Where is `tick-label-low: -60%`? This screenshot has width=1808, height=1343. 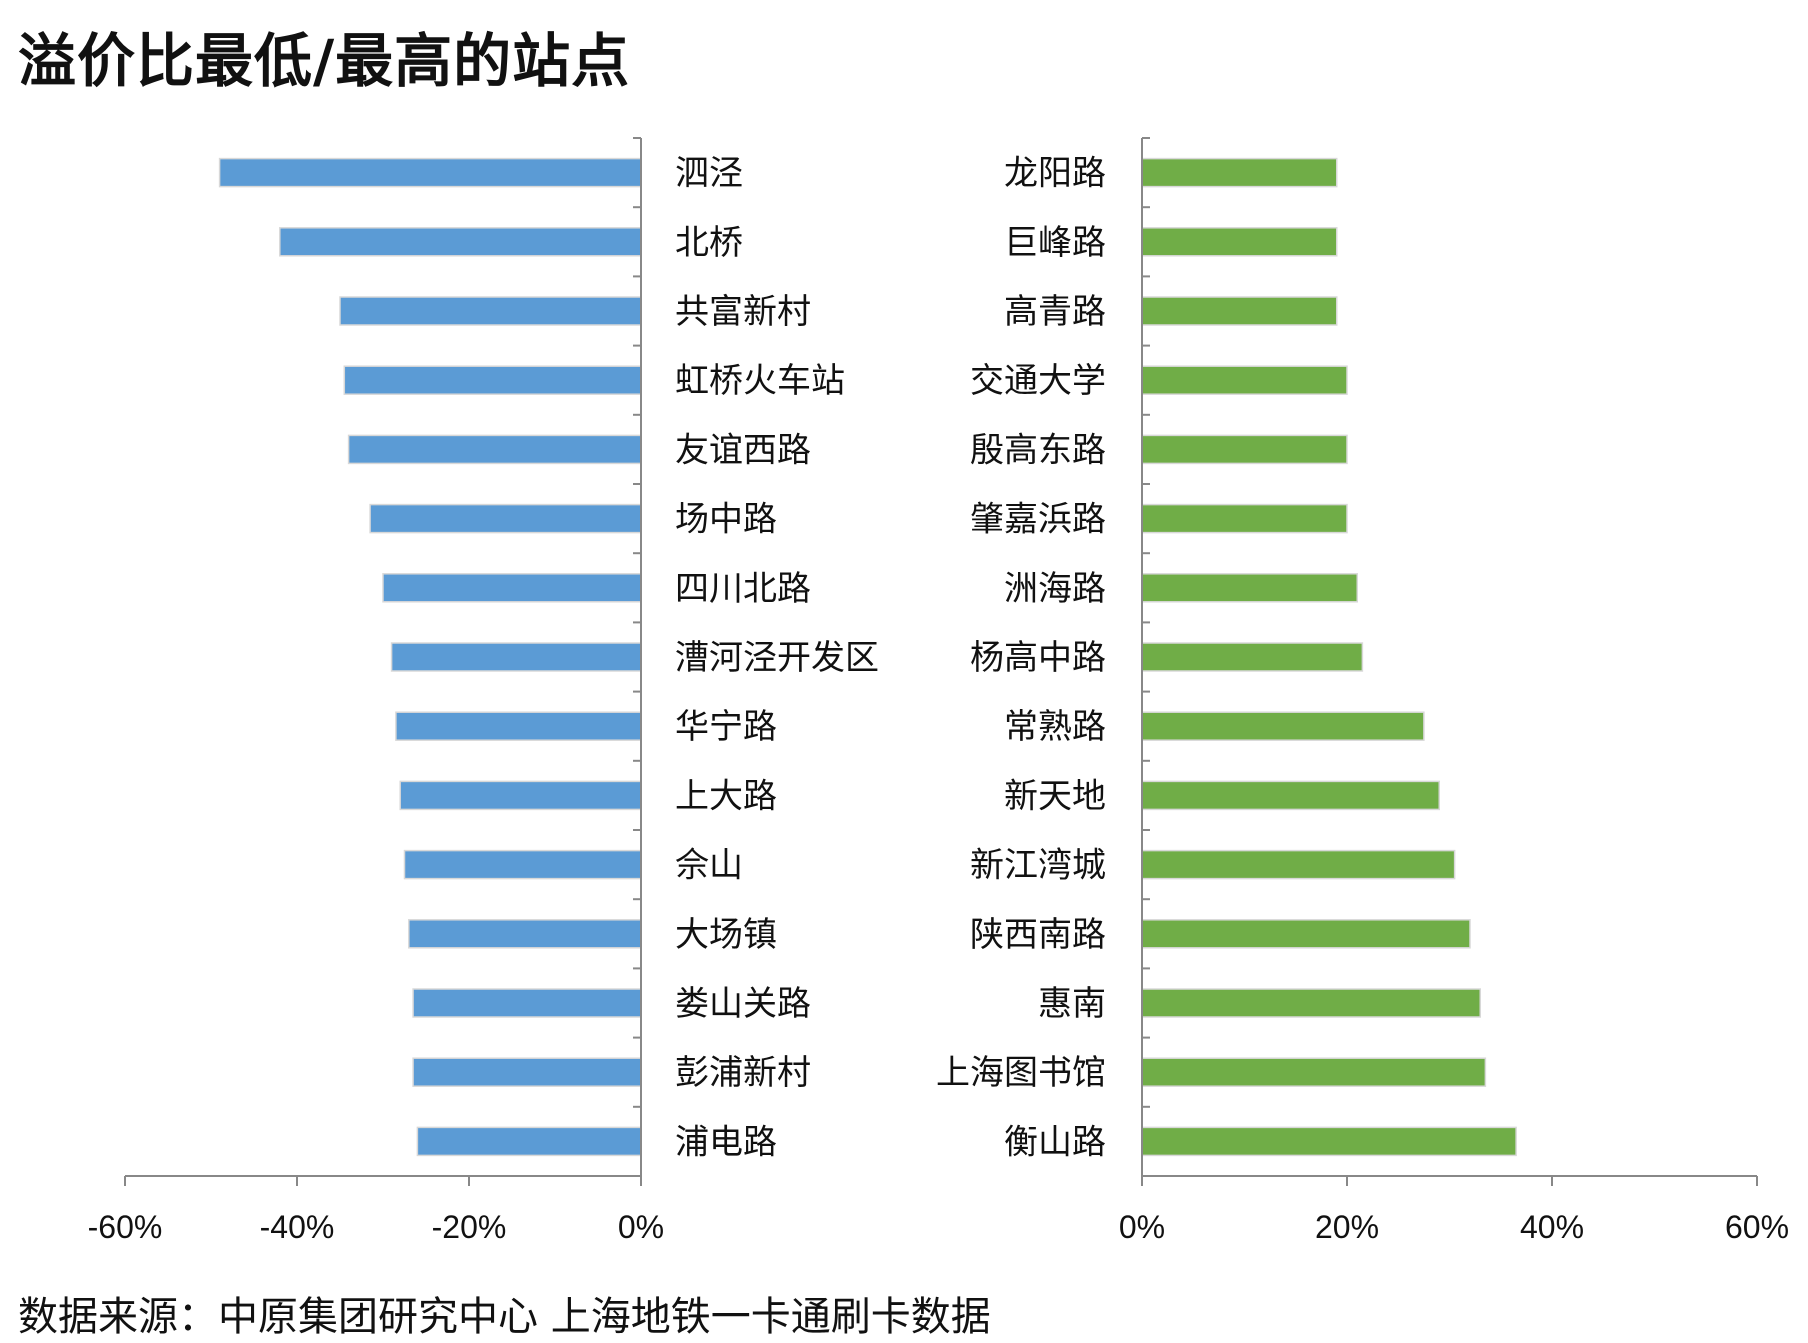 tick-label-low: -60% is located at coordinates (125, 1227).